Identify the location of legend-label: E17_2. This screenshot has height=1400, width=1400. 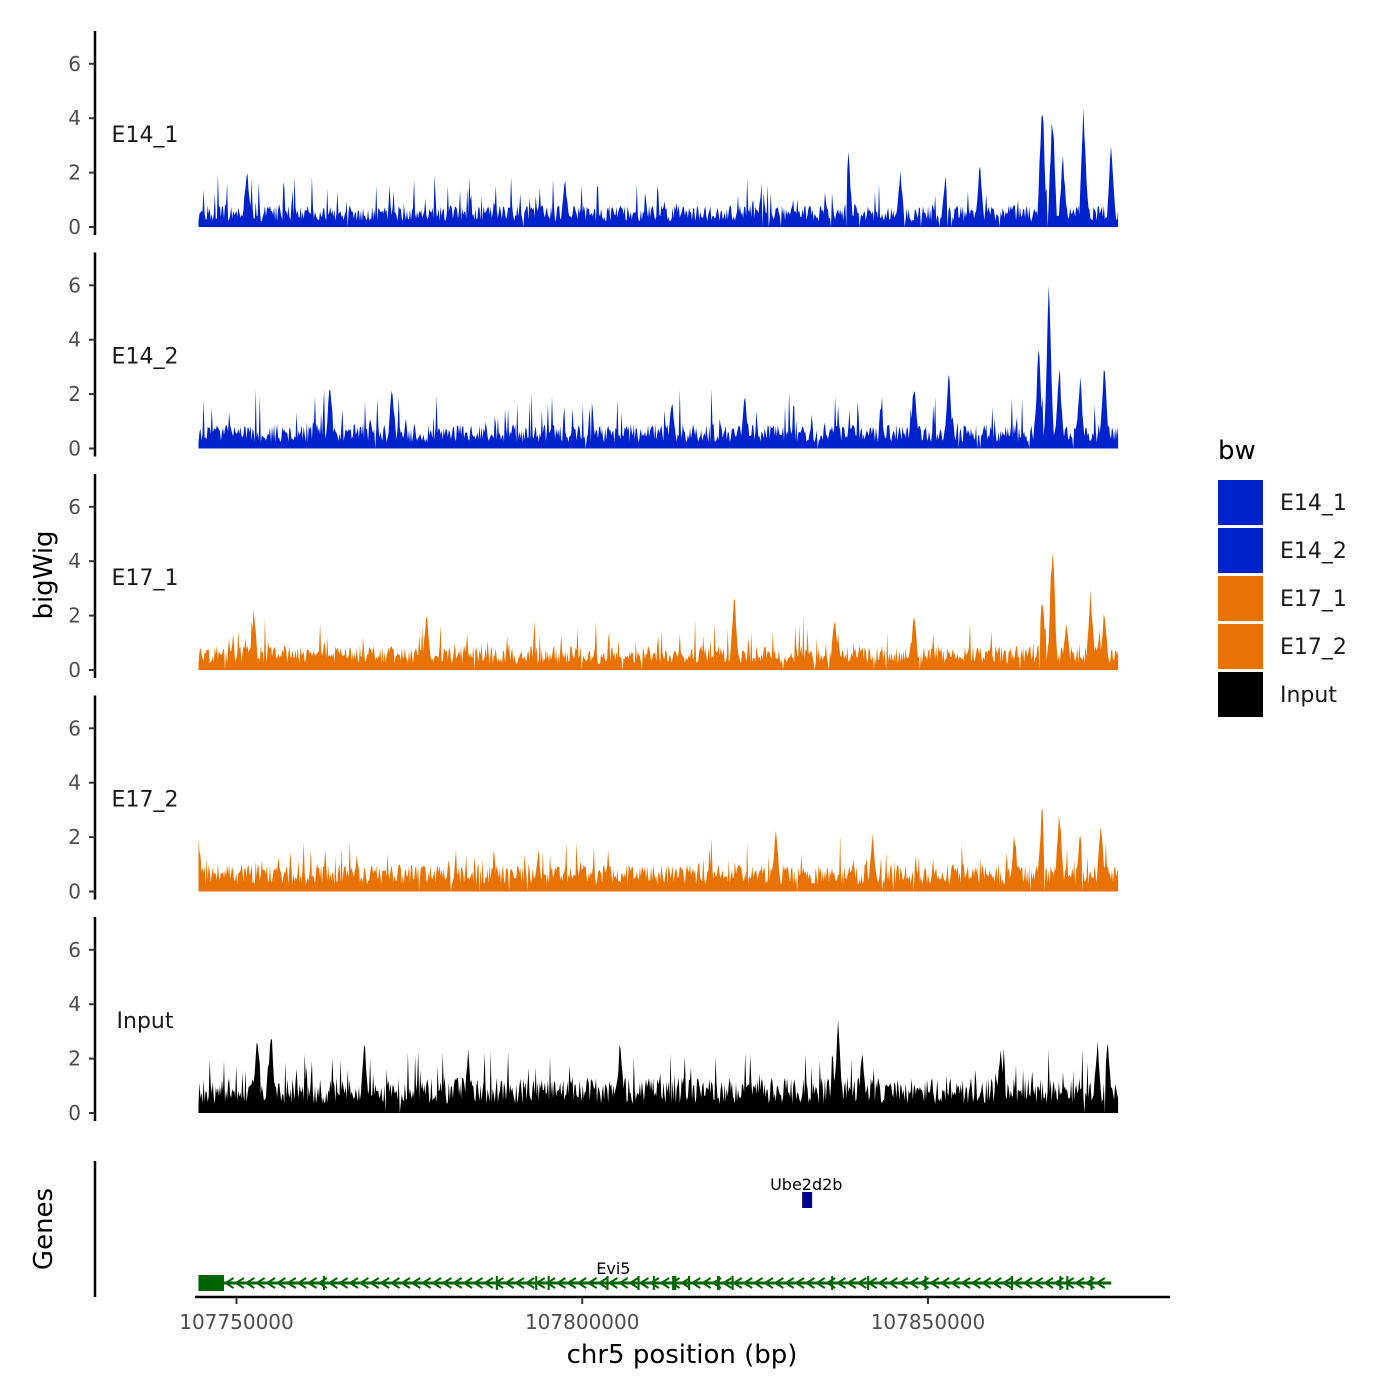
(1313, 647).